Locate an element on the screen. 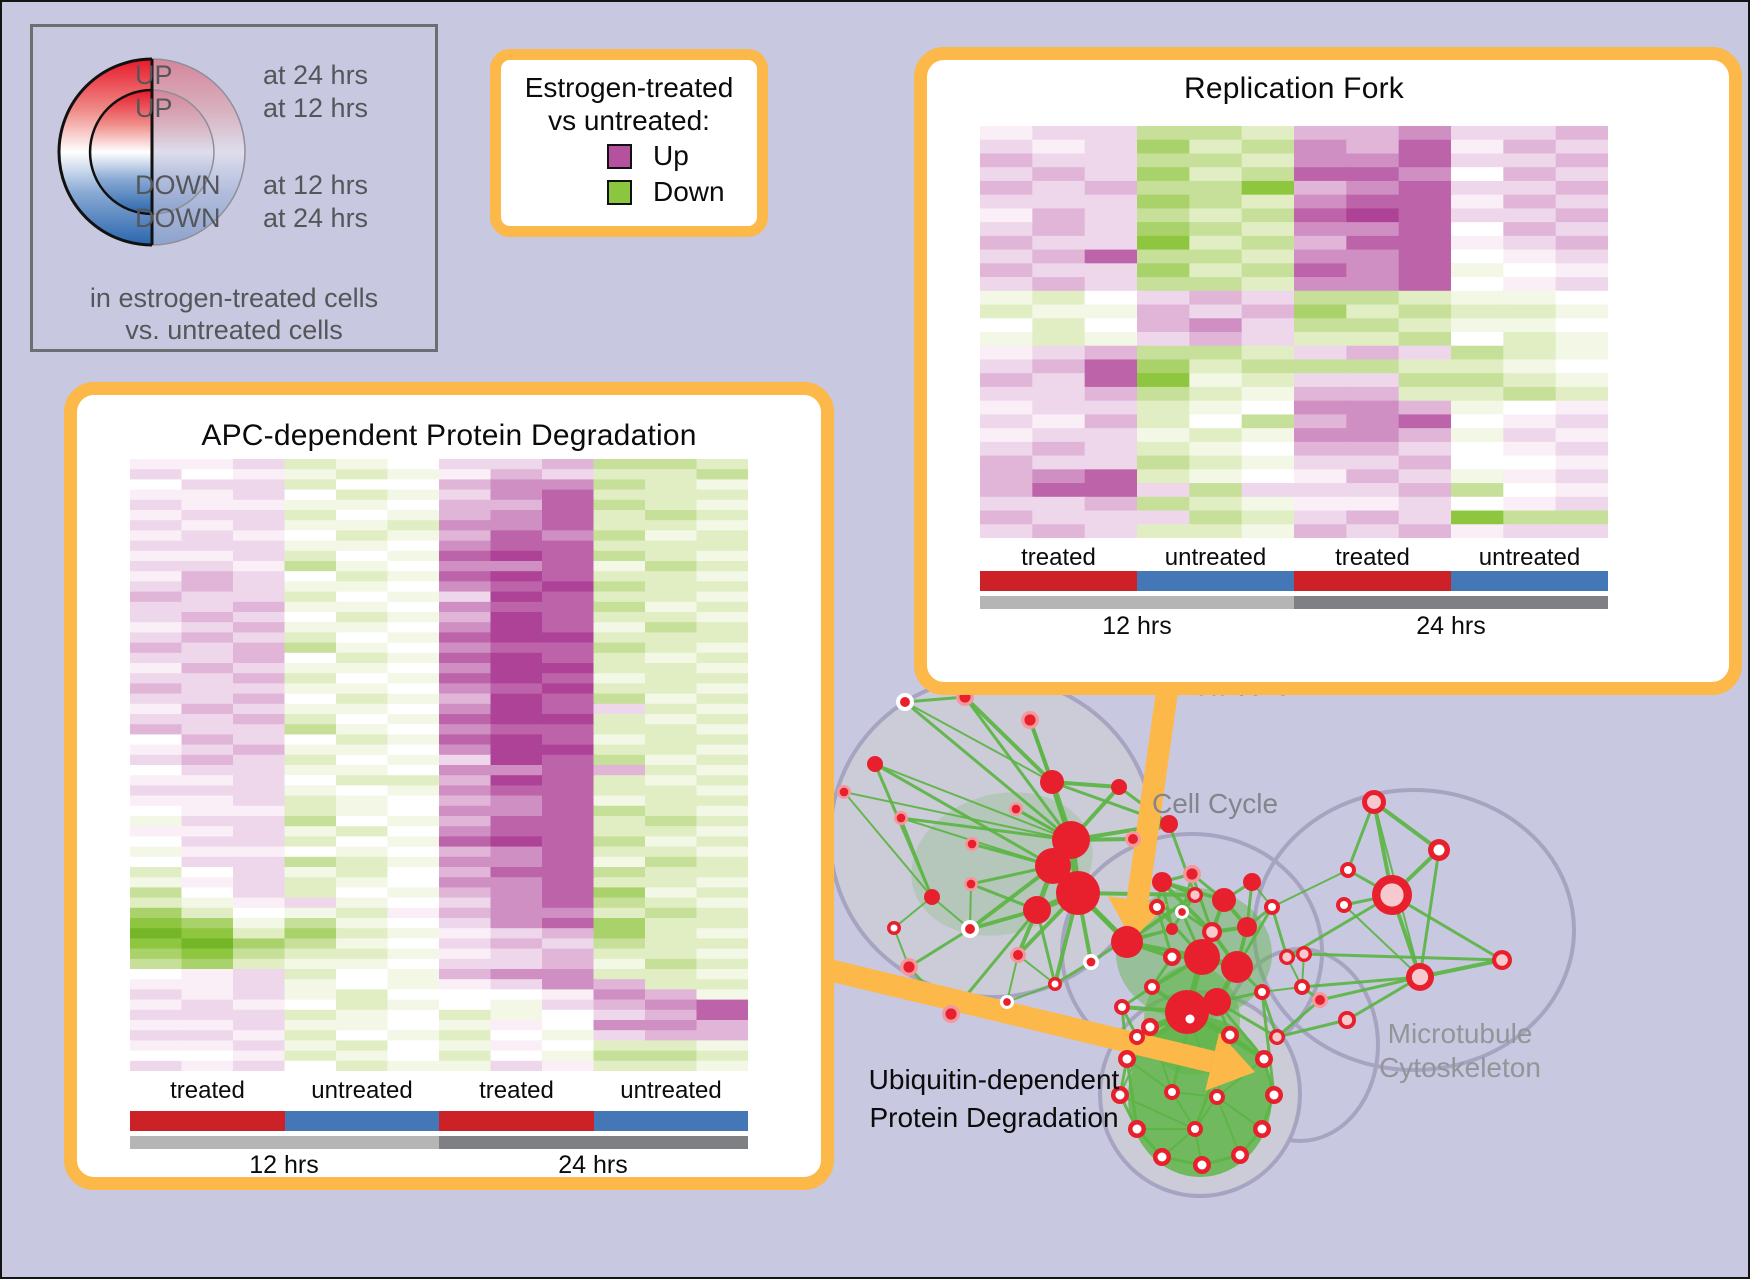 The height and width of the screenshot is (1279, 1750). apc-24hrs-label: 24 hrs is located at coordinates (593, 1165).